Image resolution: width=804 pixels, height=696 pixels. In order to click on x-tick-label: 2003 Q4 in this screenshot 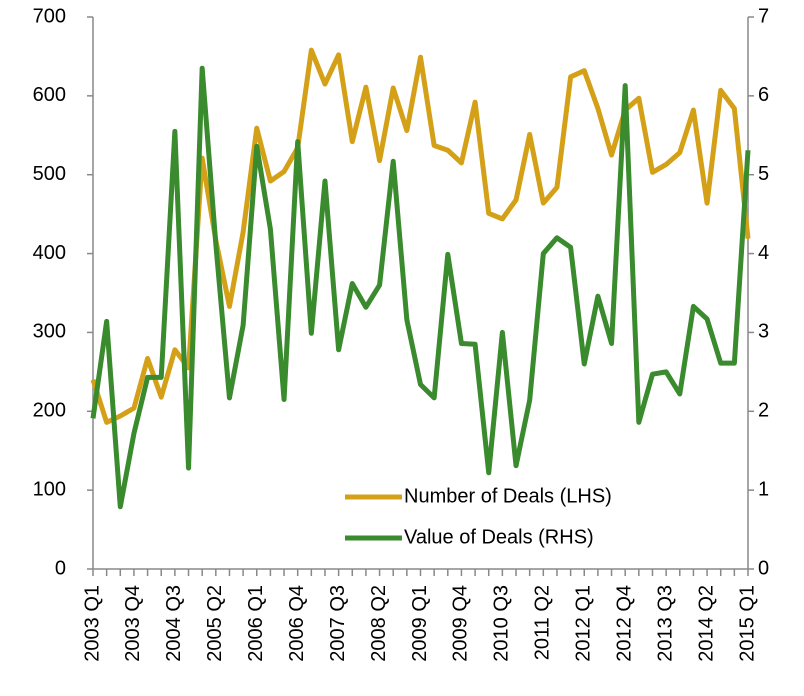, I will do `click(133, 623)`.